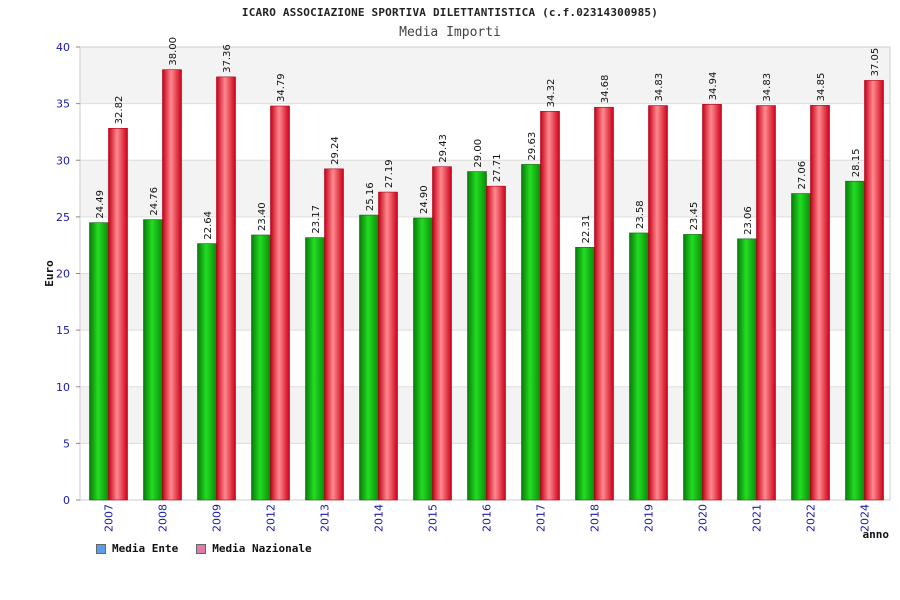  What do you see at coordinates (335, 150) in the screenshot?
I see `data-label-media-nazionale-2013: 29.24` at bounding box center [335, 150].